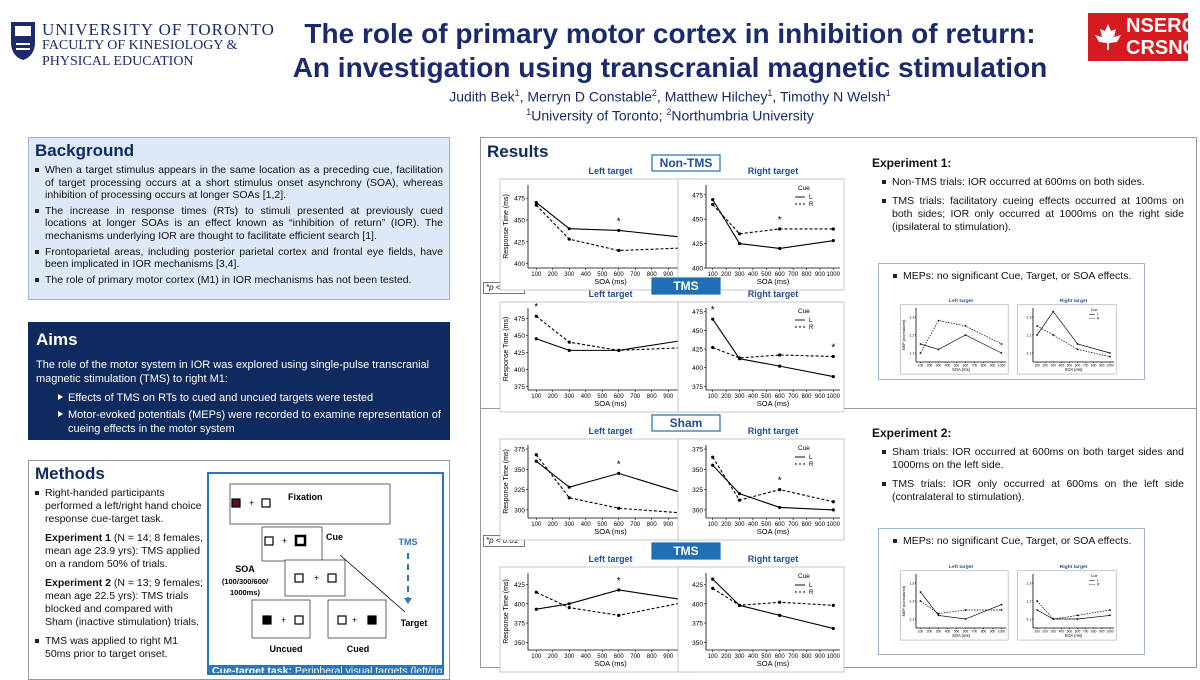 The height and width of the screenshot is (680, 1200). Describe the element at coordinates (1028, 353) in the screenshot. I see `y-tick-label: 1.1` at that location.